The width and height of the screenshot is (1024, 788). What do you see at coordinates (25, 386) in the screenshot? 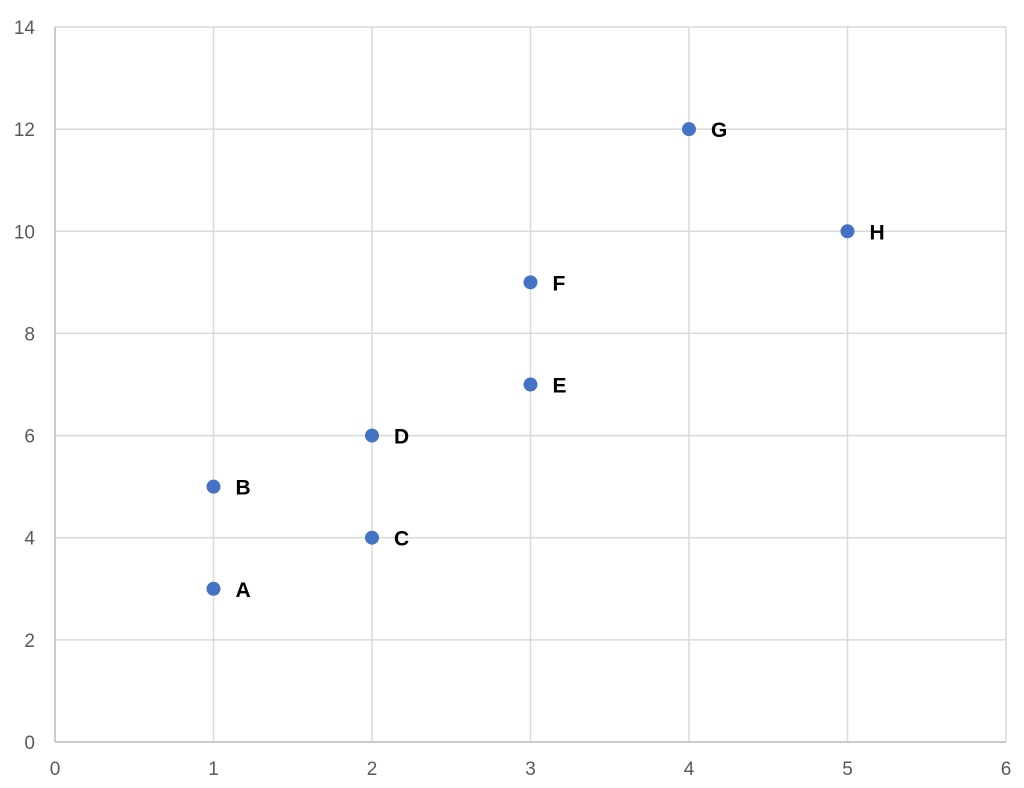
I see `y-axis-tick-labels: 0 2 4 6 8 10 12 14` at bounding box center [25, 386].